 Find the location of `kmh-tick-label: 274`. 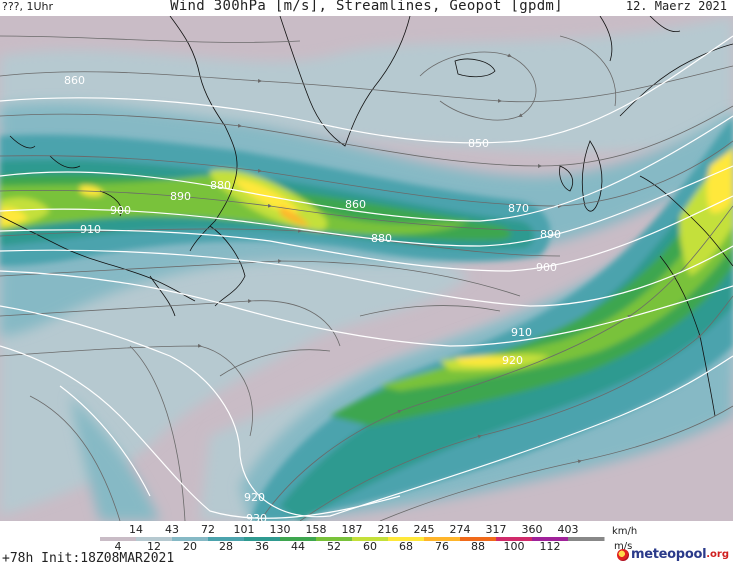

kmh-tick-label: 274 is located at coordinates (460, 529).